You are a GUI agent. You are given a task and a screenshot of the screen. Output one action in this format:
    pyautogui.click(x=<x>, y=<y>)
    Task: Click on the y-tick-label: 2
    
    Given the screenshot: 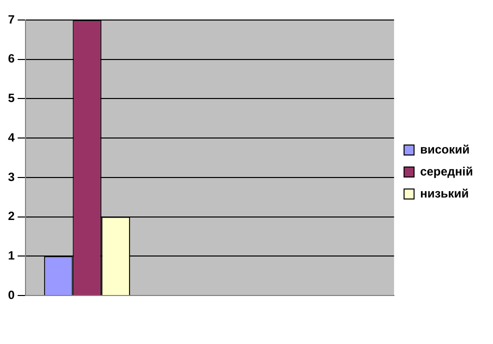 What is the action you would take?
    pyautogui.click(x=11, y=216)
    